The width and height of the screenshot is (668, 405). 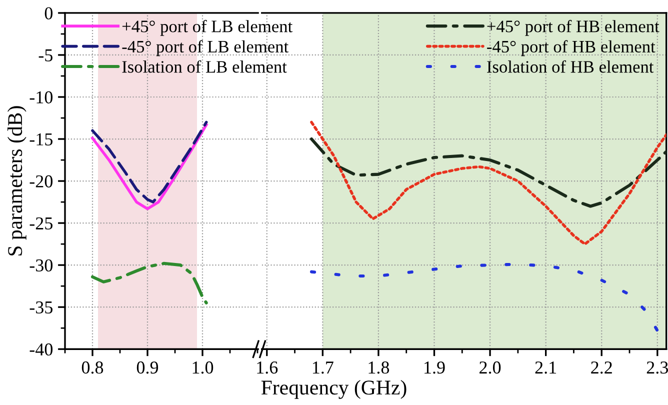 What do you see at coordinates (41, 265) in the screenshot?
I see `y-tick-label: -30` at bounding box center [41, 265].